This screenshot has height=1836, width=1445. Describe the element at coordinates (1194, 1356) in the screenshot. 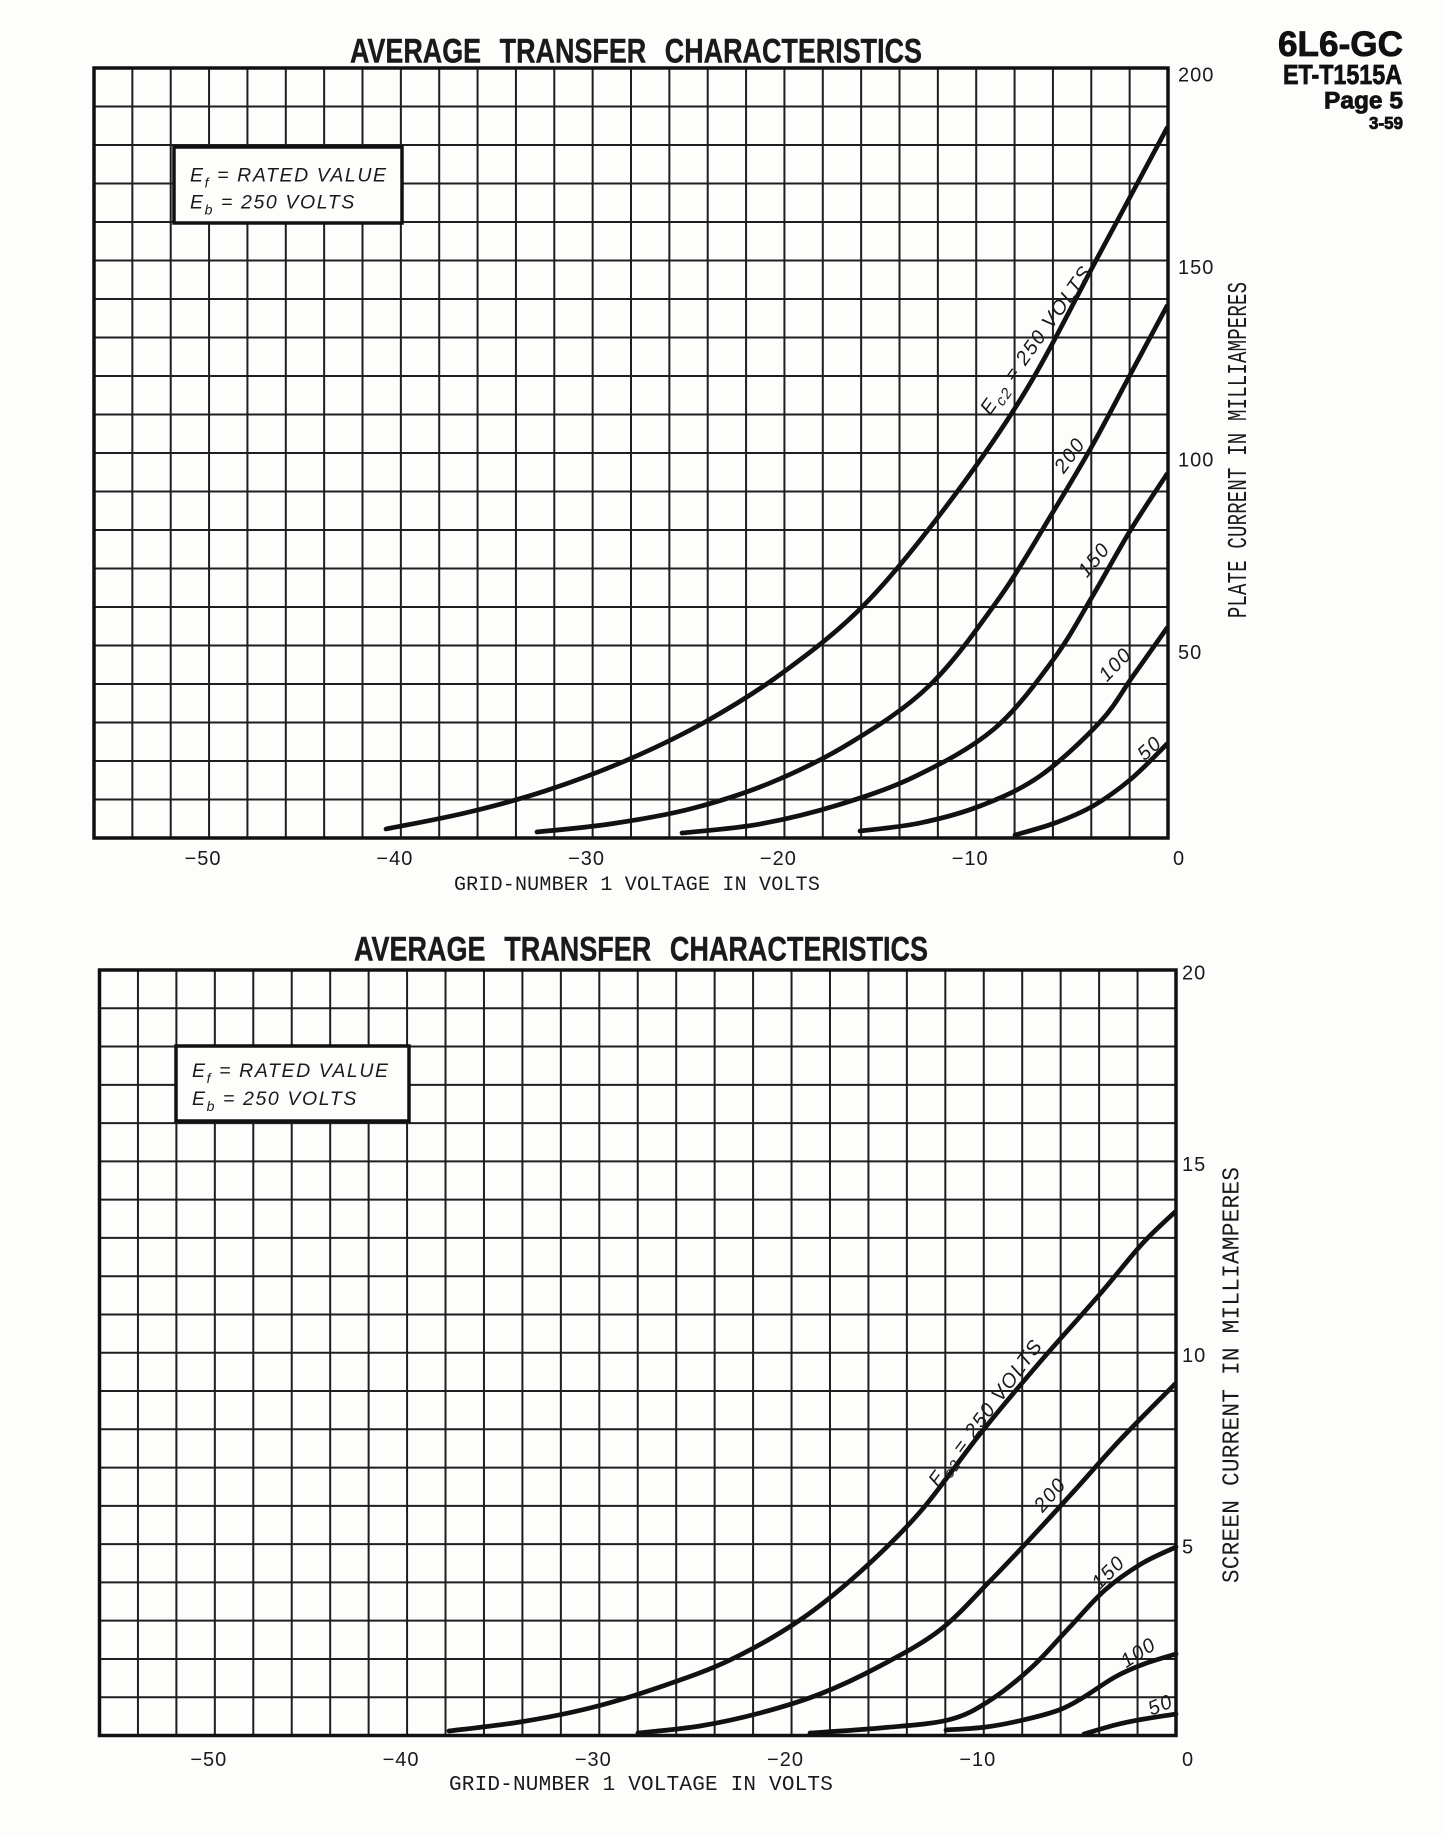

I see `svg-text: 10` at that location.